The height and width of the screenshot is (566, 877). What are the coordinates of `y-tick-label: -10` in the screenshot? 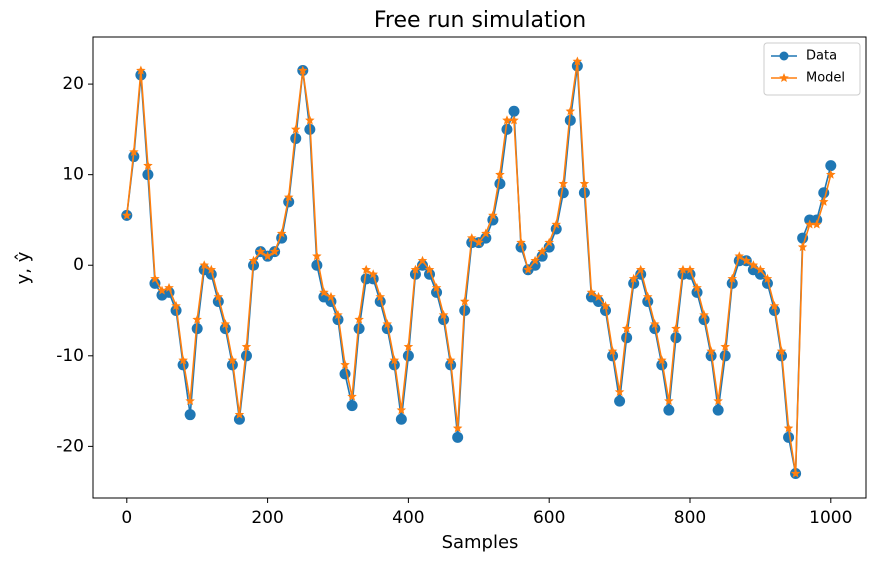 It's located at (70, 356).